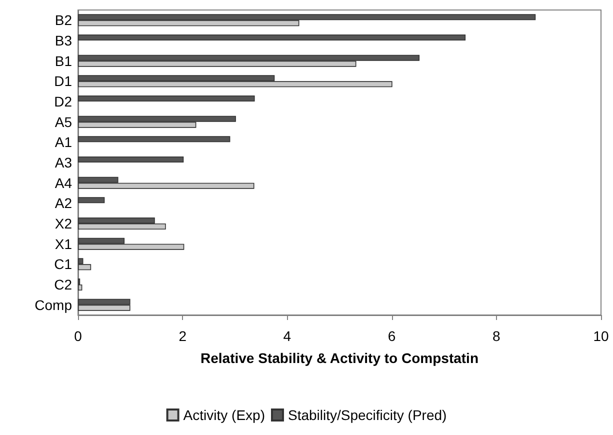 This screenshot has width=613, height=435. What do you see at coordinates (78, 336) in the screenshot?
I see `x-tick-label: 0` at bounding box center [78, 336].